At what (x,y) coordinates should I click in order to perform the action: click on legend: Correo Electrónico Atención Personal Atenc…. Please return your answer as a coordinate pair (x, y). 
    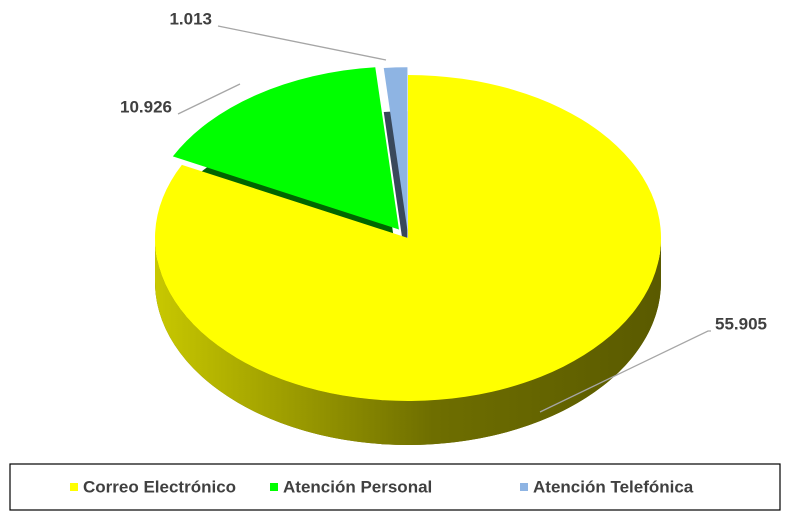
    Looking at the image, I should click on (382, 486).